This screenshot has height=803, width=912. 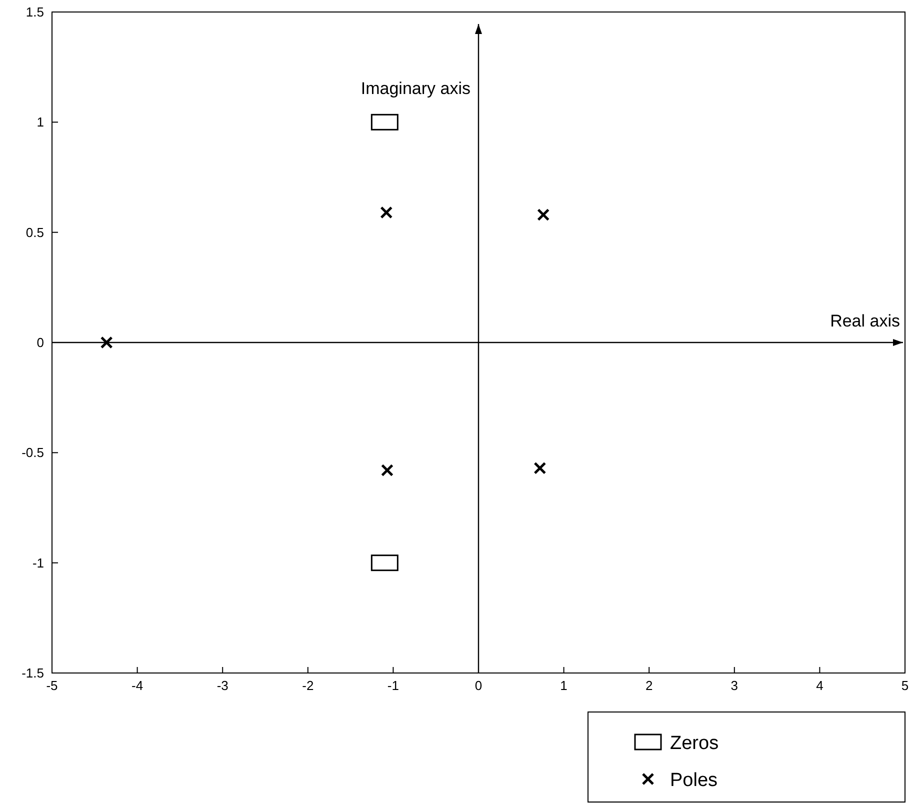 I want to click on y-tick-label: -1, so click(x=38, y=562).